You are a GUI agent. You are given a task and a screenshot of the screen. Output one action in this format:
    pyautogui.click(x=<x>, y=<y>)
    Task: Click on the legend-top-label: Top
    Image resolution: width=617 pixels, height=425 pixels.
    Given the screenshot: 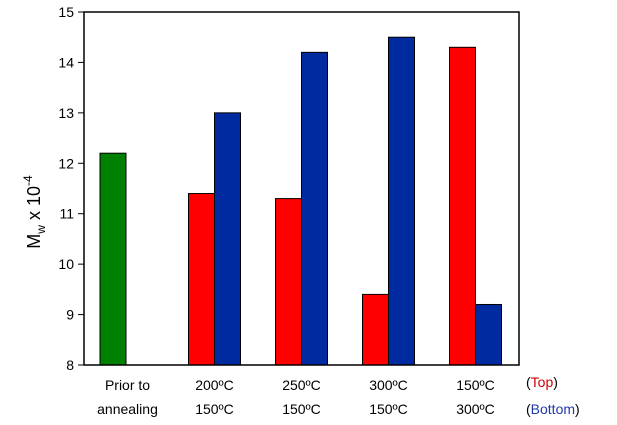 What is the action you would take?
    pyautogui.click(x=542, y=382)
    